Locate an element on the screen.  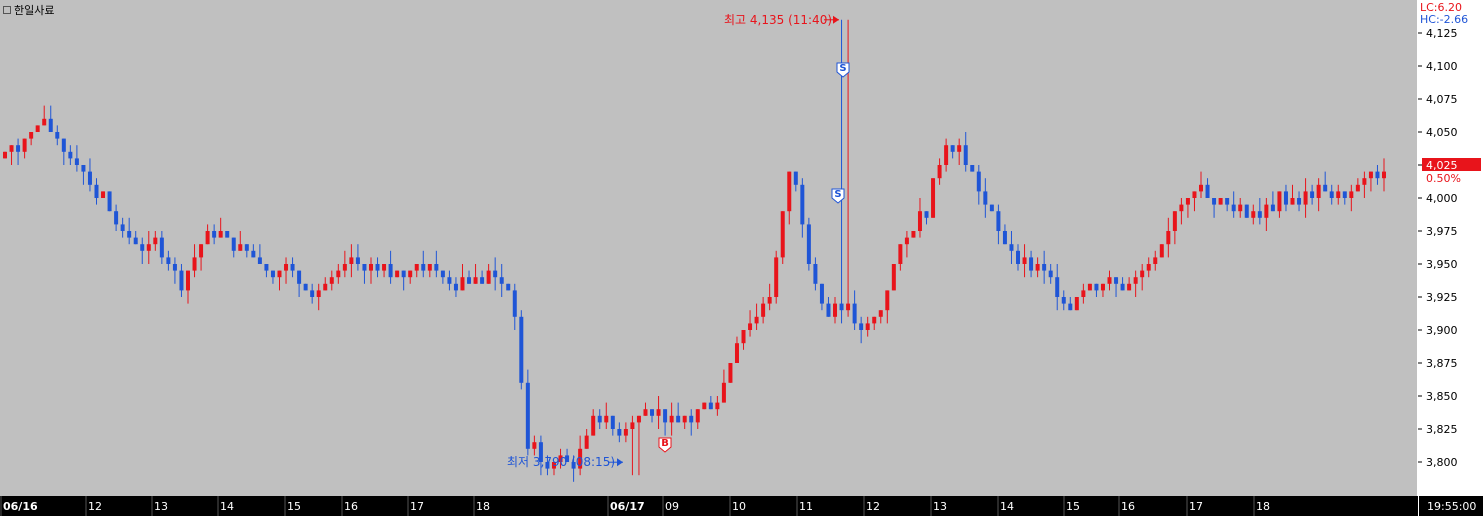
low-annotation: 최저 3,790 (08:15) is located at coordinates (561, 462).